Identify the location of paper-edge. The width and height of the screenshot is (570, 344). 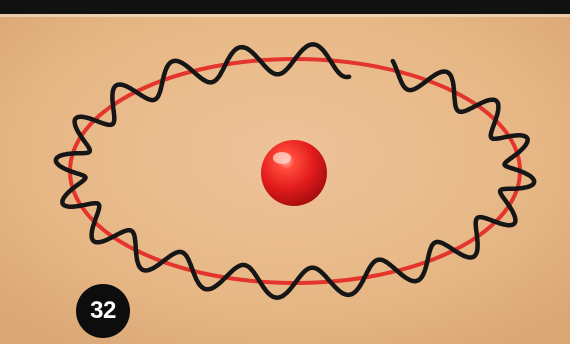
(285, 15).